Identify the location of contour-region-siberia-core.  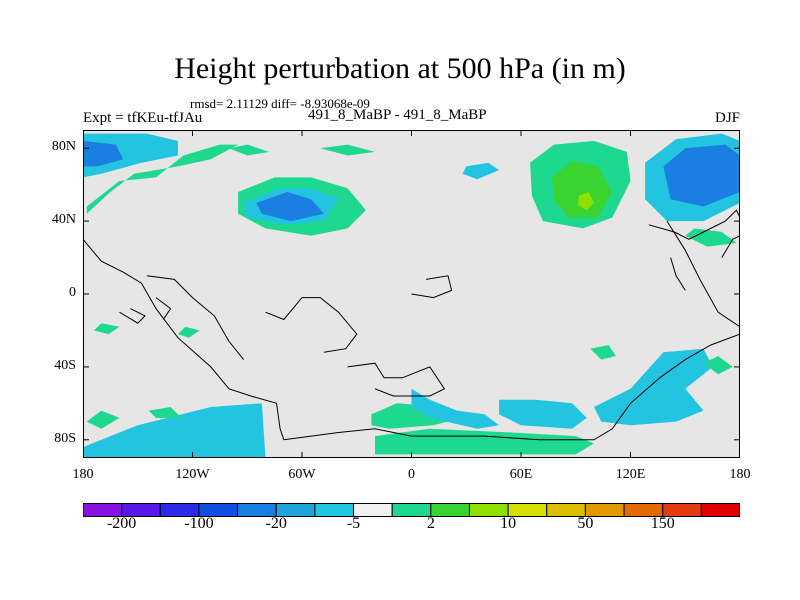
(585, 201).